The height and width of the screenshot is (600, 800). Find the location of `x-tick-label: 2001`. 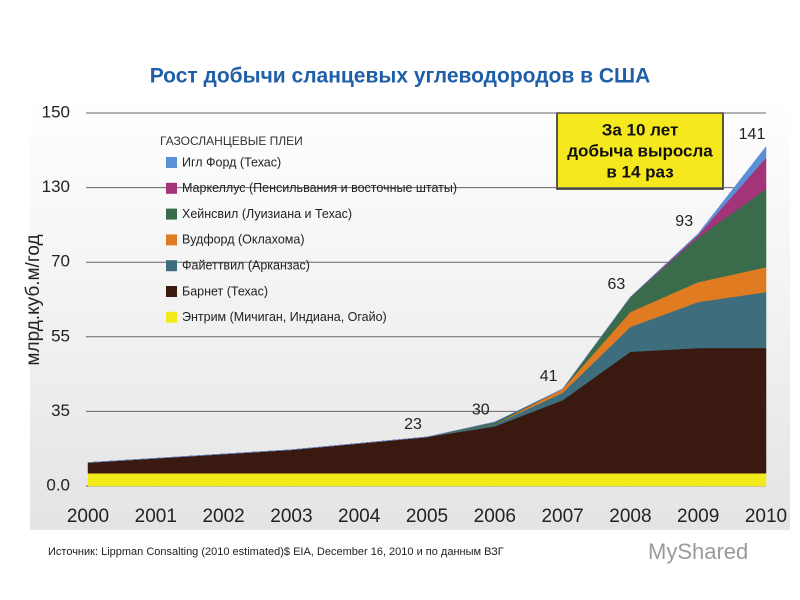

x-tick-label: 2001 is located at coordinates (156, 516).